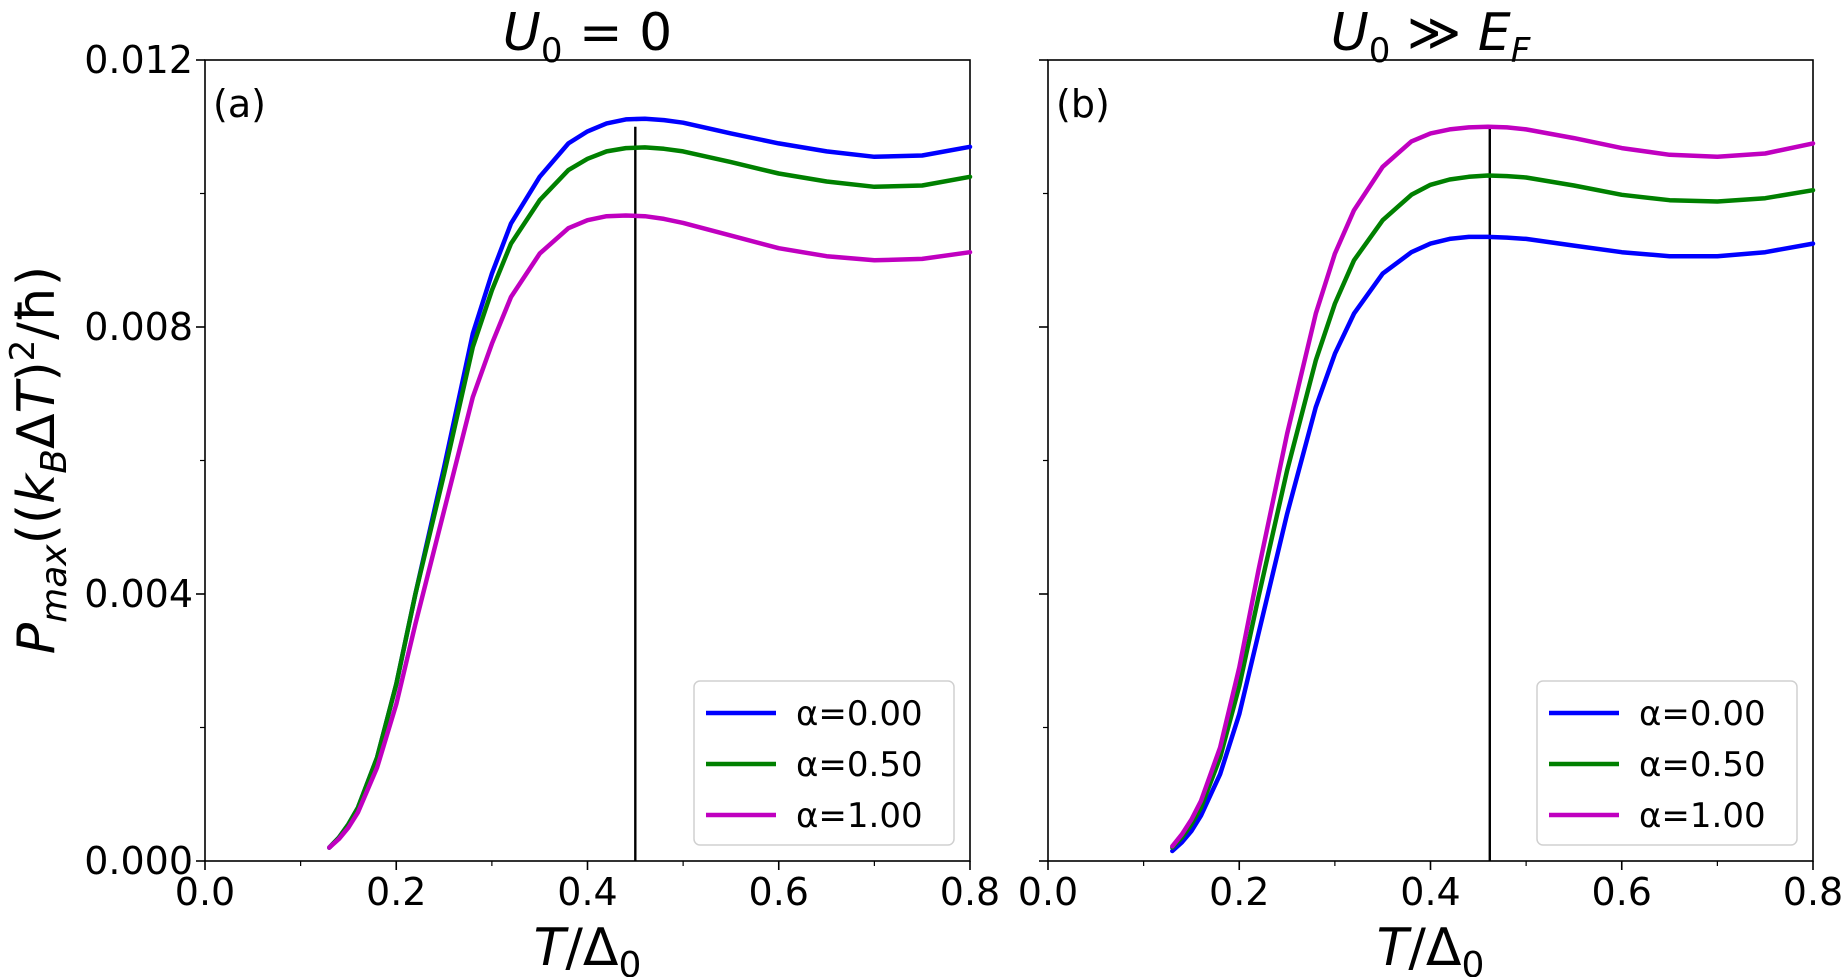  What do you see at coordinates (1083, 104) in the screenshot?
I see `panel-label: (b)` at bounding box center [1083, 104].